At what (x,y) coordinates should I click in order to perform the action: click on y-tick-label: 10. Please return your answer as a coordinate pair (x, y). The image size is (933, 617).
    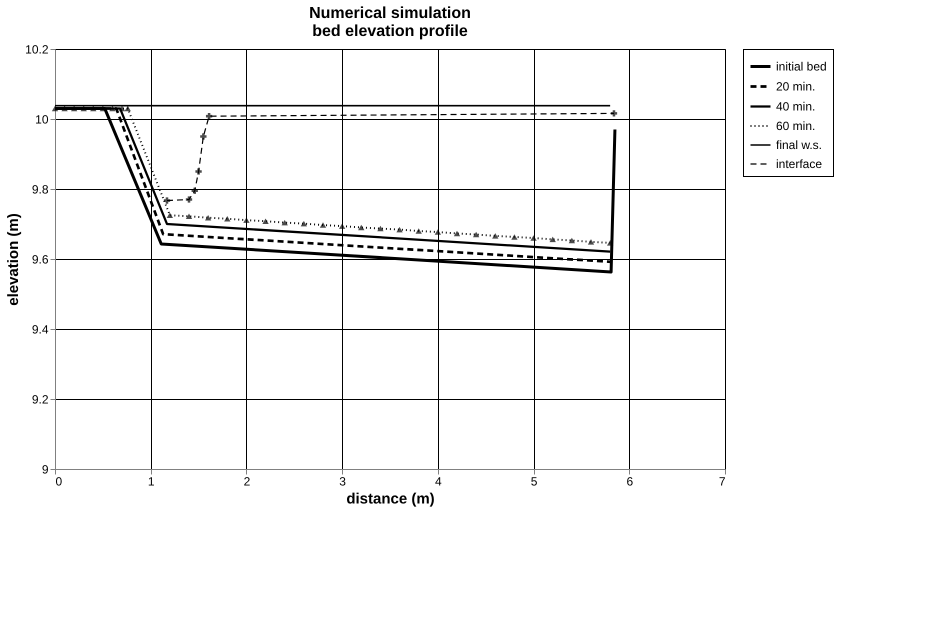
    Looking at the image, I should click on (42, 119).